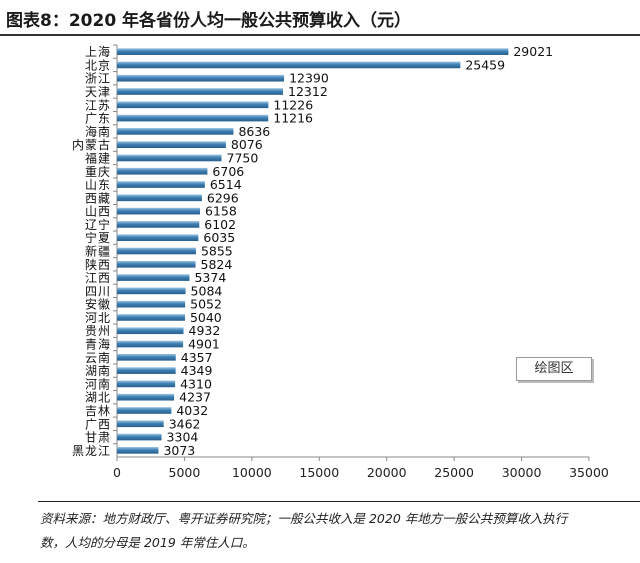 This screenshot has width=640, height=563. What do you see at coordinates (117, 472) in the screenshot?
I see `x-tick-label: 0` at bounding box center [117, 472].